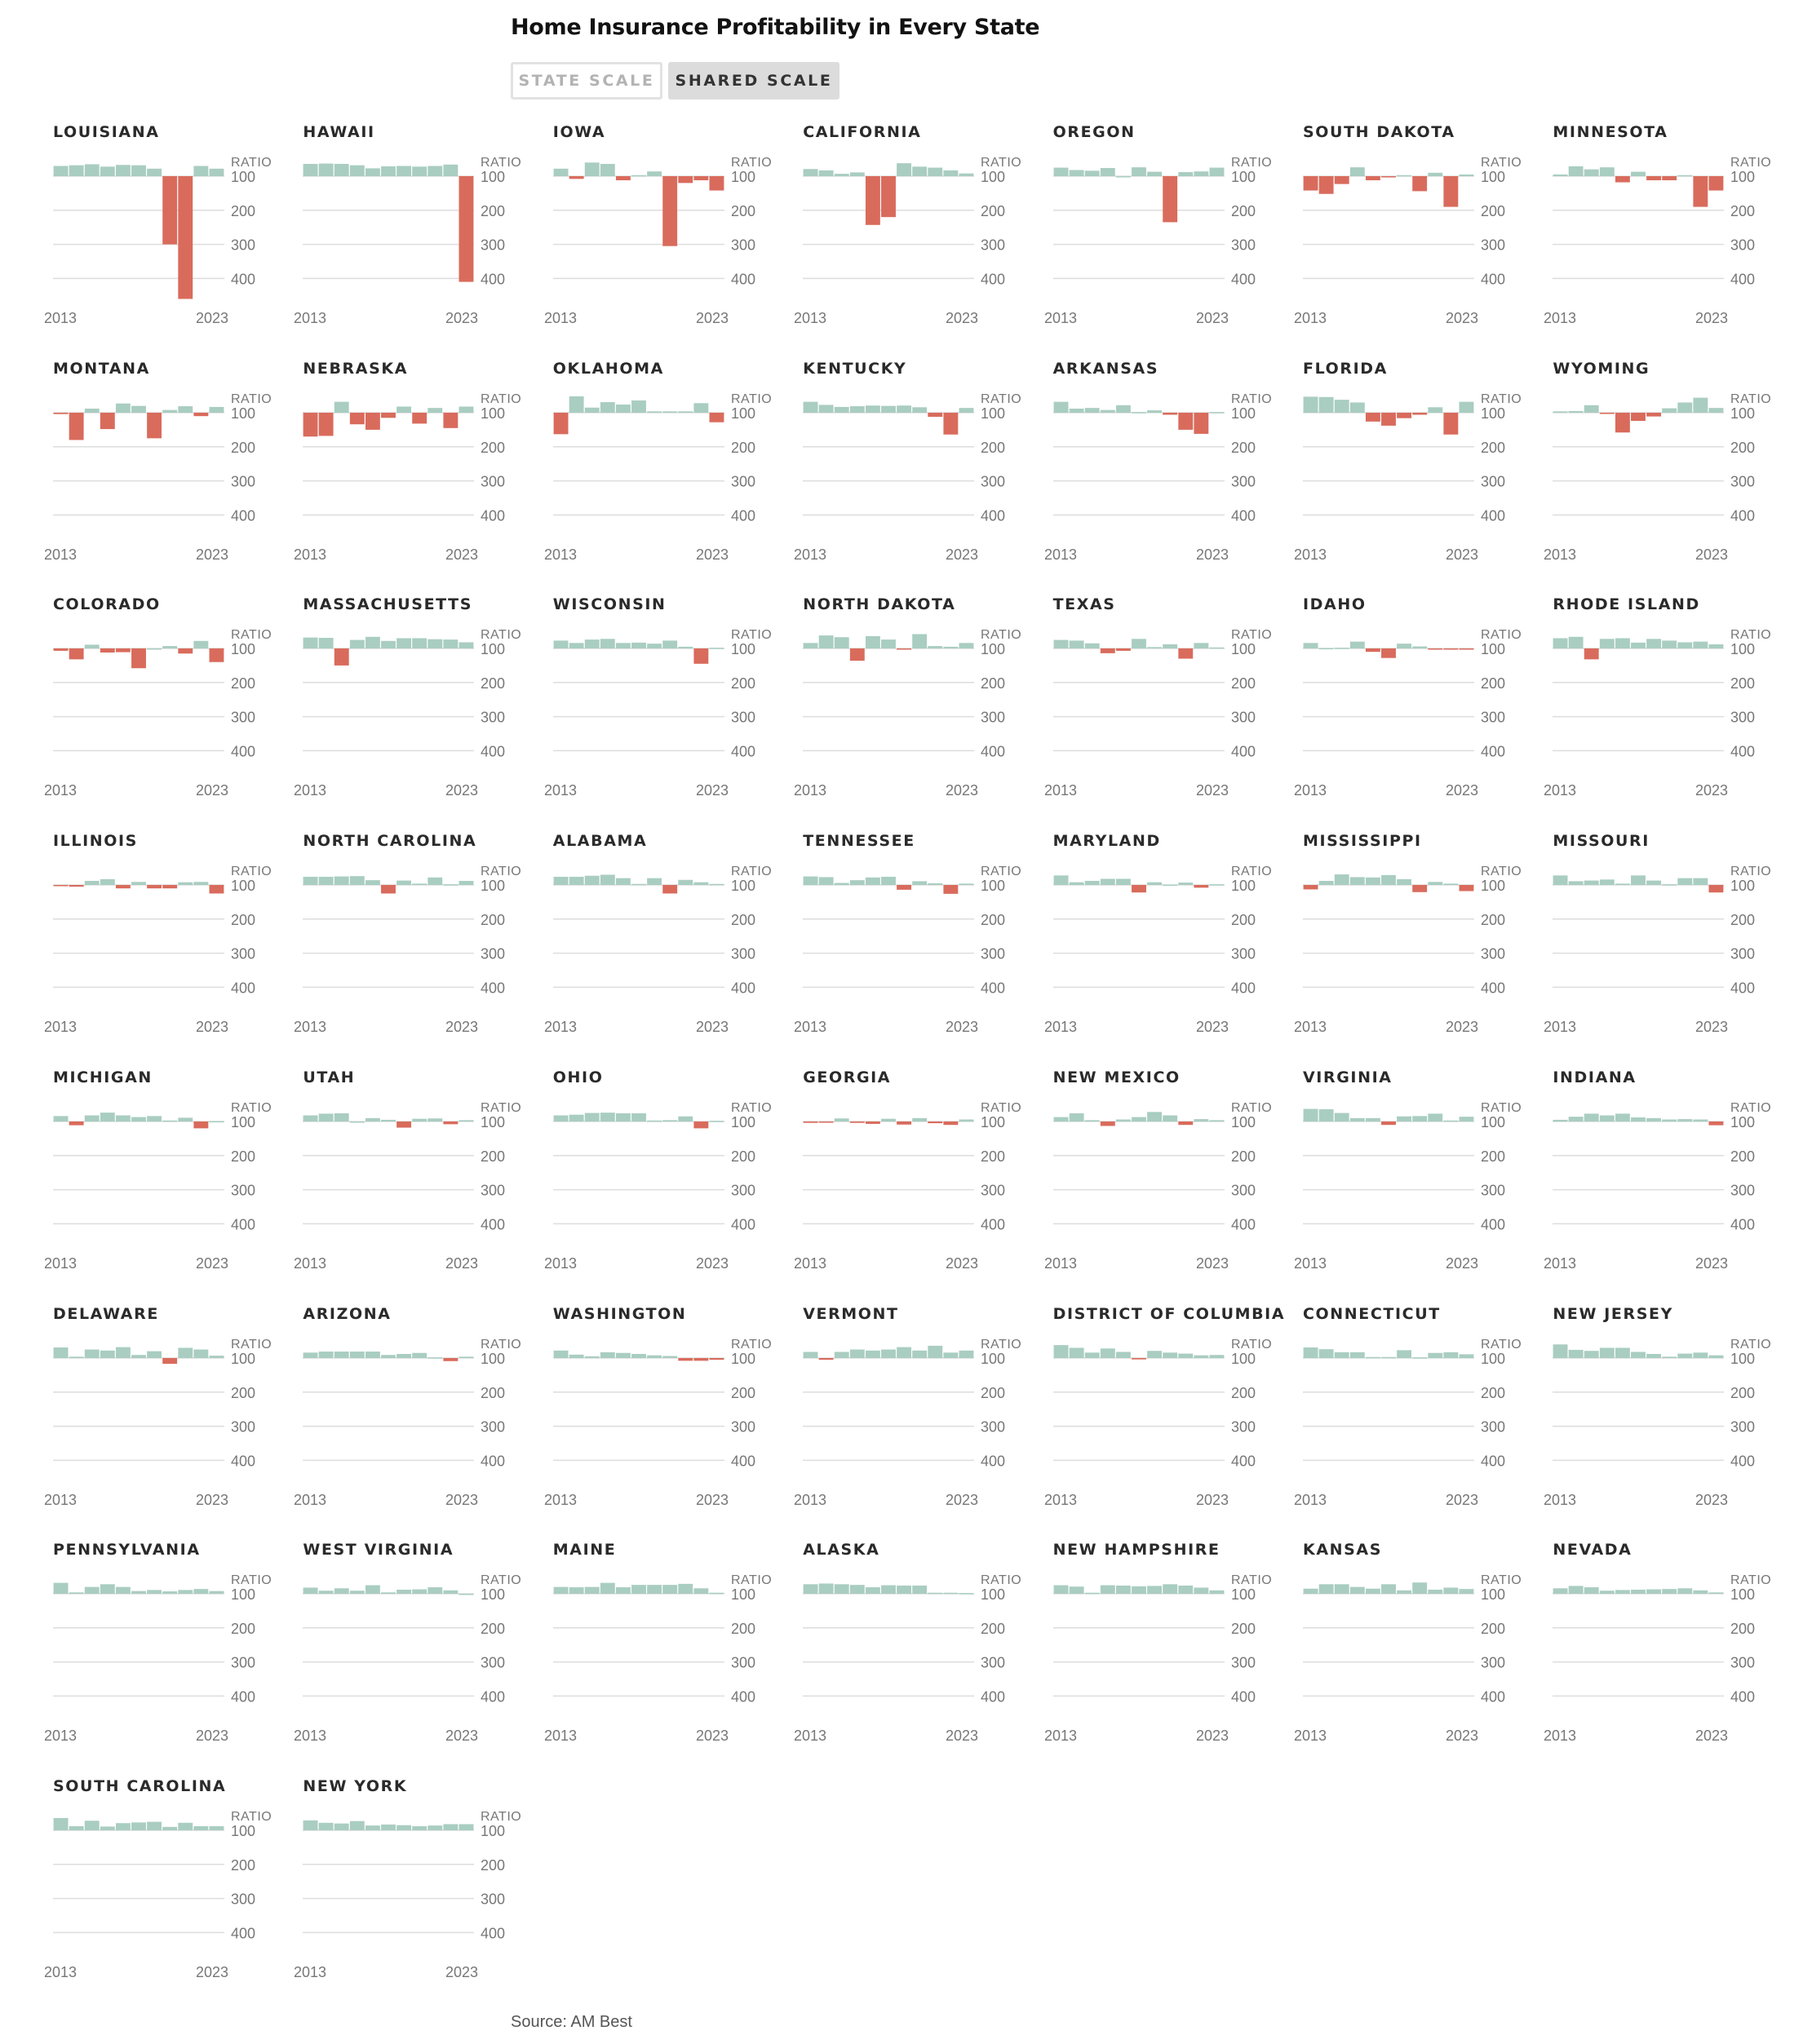 The width and height of the screenshot is (1803, 2044). I want to click on state-name: NEW YORK, so click(355, 1785).